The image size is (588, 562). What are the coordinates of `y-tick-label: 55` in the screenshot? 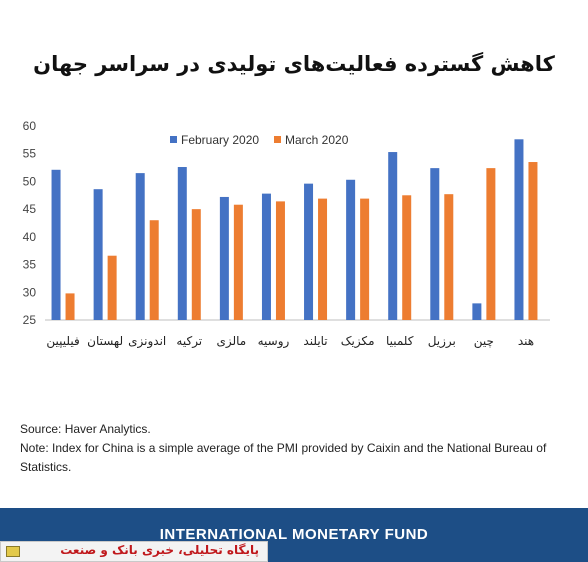 It's located at (30, 154).